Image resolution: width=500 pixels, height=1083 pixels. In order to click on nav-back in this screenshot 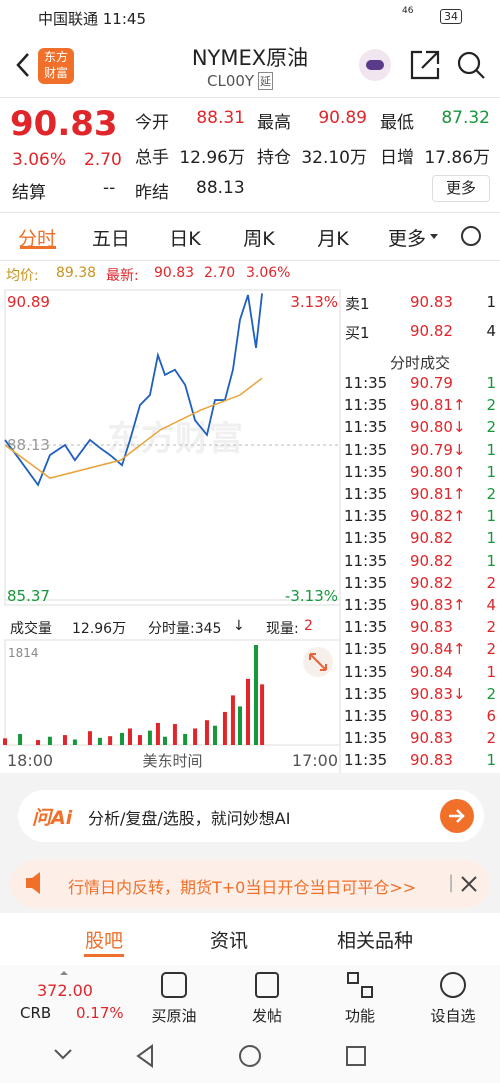, I will do `click(144, 1056)`.